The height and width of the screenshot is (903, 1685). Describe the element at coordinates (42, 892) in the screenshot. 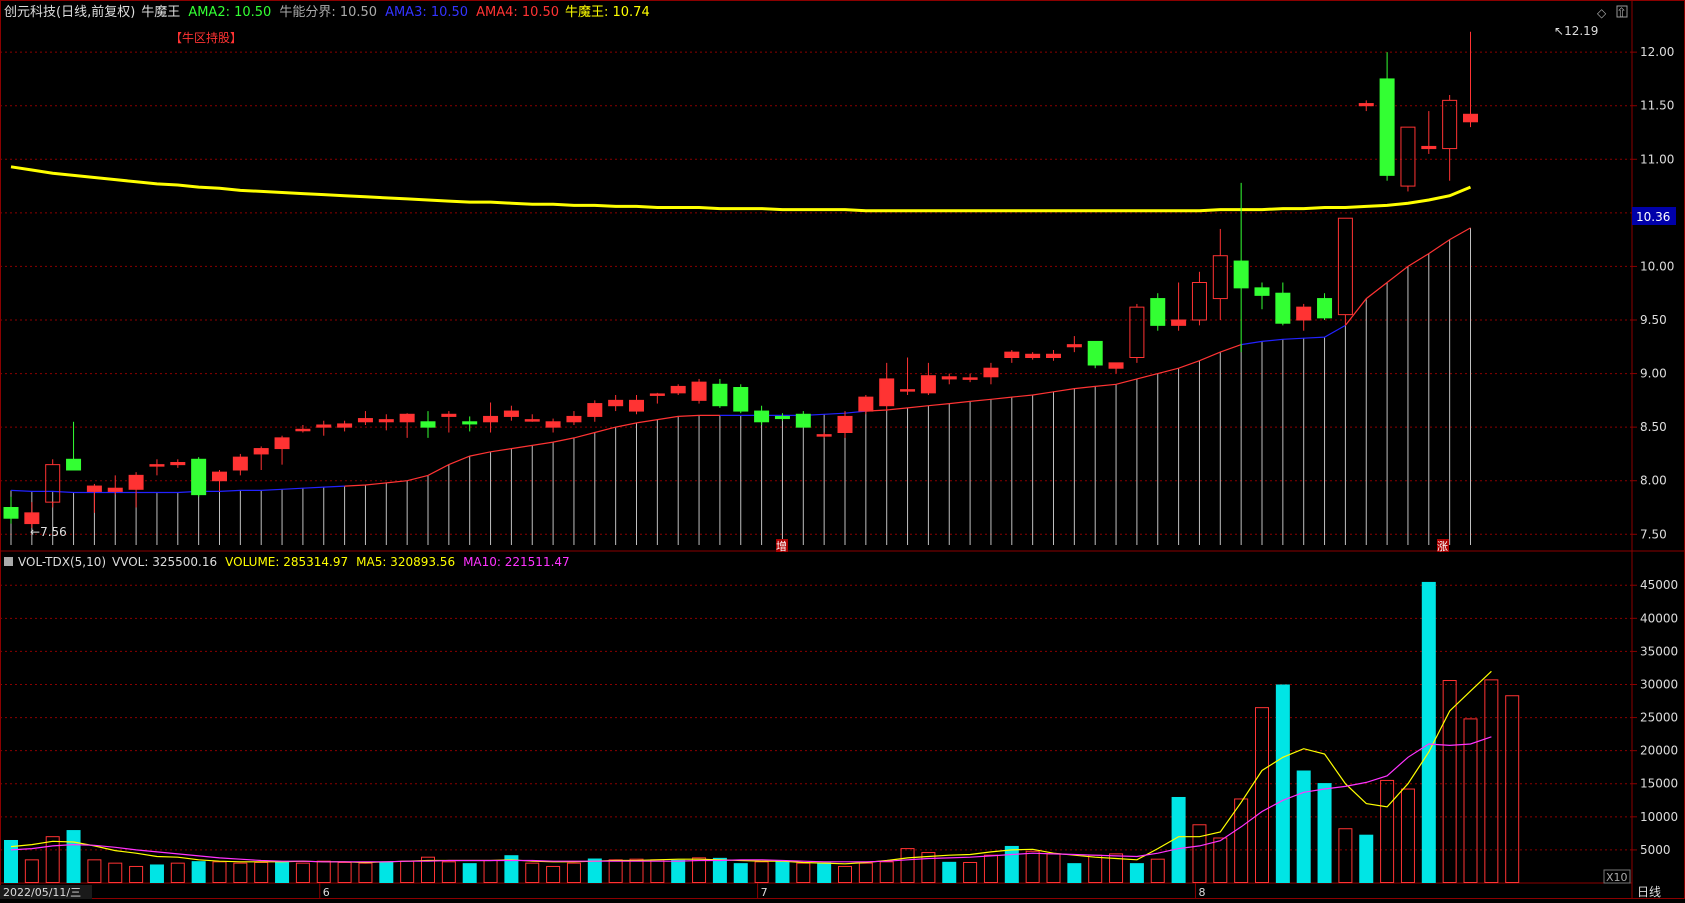

I see `start-date: 2022/05/11/三` at that location.